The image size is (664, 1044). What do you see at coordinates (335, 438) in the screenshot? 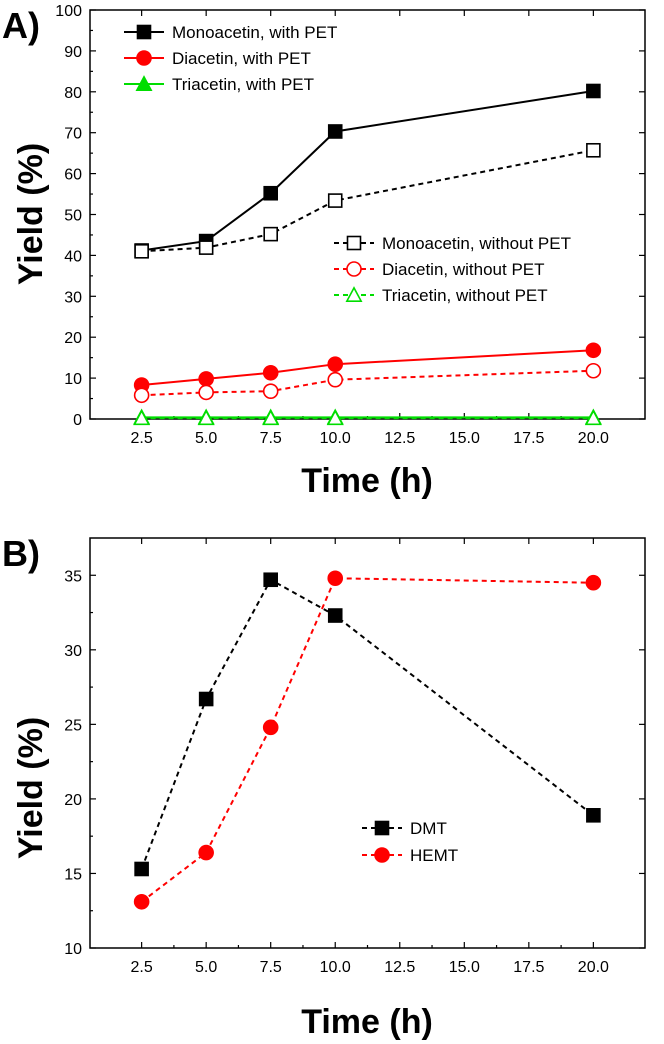
I see `panel-a-x-tick-label: 10.0` at bounding box center [335, 438].